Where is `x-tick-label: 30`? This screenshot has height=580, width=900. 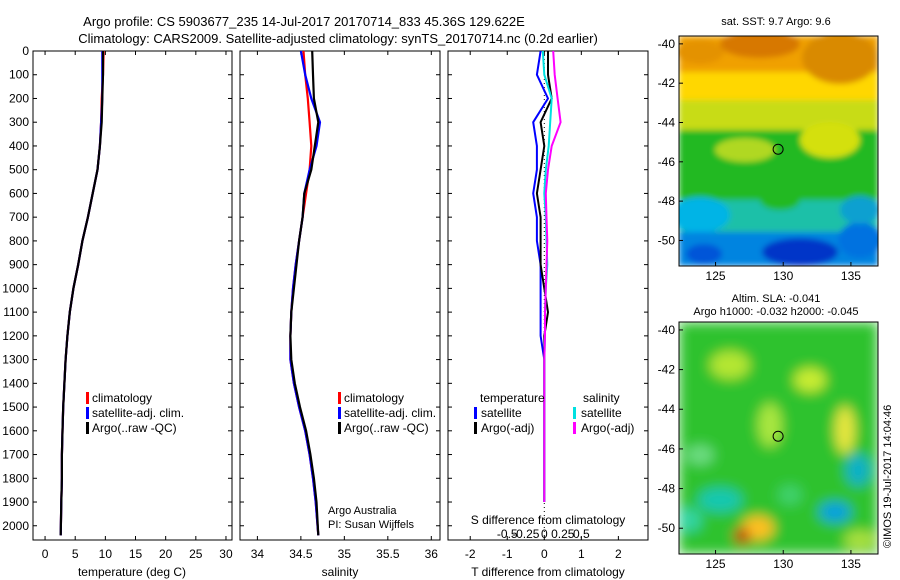
x-tick-label: 30 is located at coordinates (226, 554).